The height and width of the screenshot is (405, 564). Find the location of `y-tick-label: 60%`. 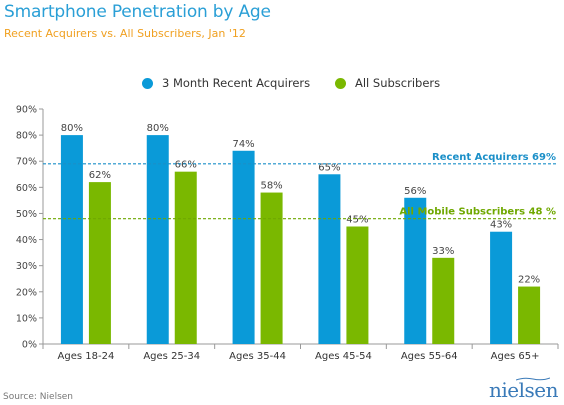

y-tick-label: 60% is located at coordinates (26, 188).